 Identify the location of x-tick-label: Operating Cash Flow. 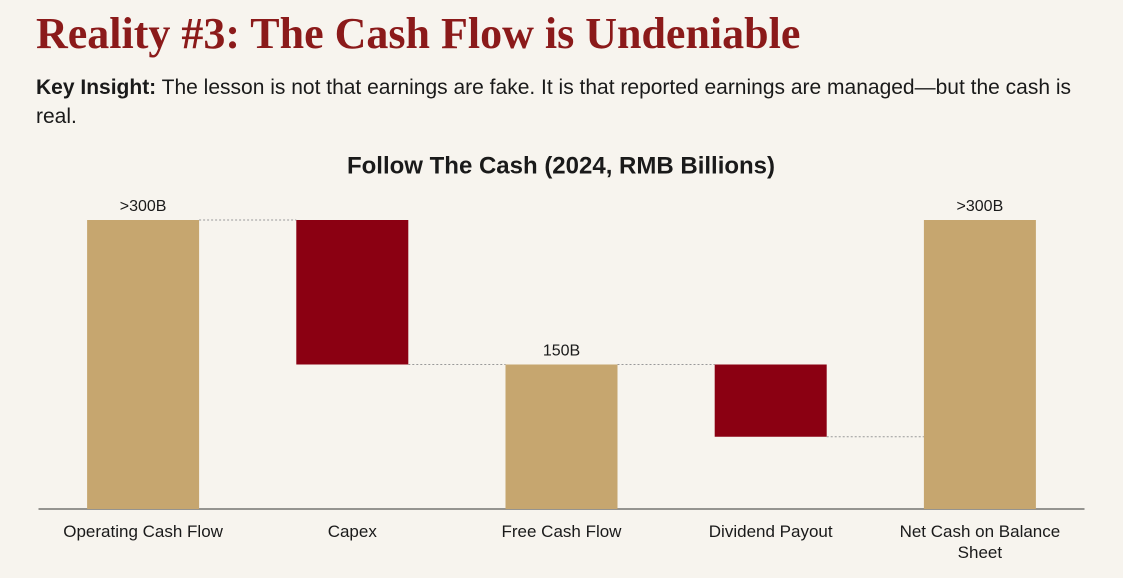
(143, 531).